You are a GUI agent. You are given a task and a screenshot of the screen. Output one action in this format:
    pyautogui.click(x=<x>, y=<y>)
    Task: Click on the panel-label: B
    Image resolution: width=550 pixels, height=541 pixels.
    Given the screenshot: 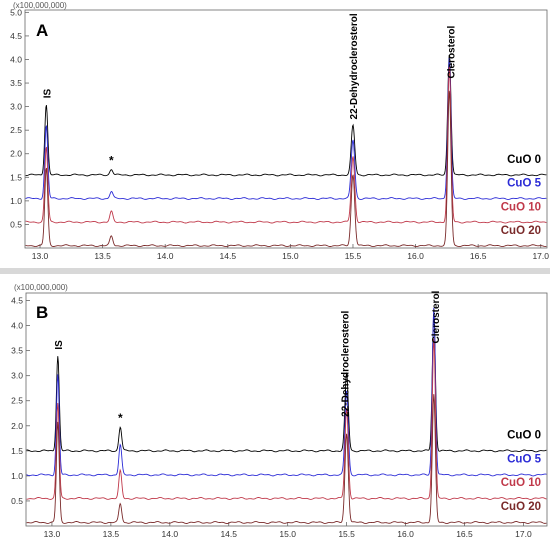 What is the action you would take?
    pyautogui.click(x=42, y=312)
    